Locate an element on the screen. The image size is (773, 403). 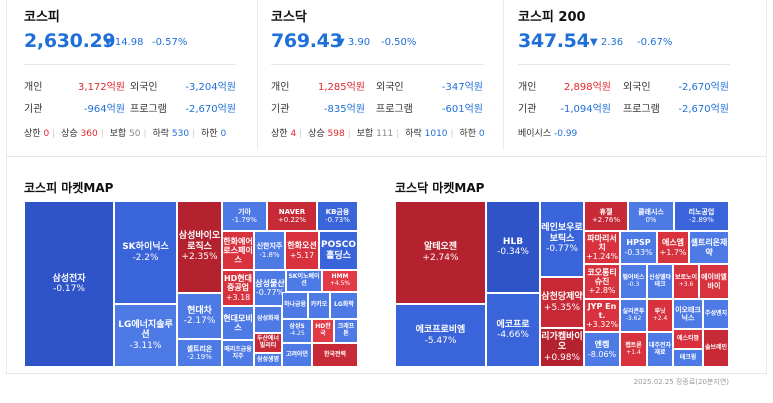
market-breadth: 상한 4 | 상승 598 | 보합 111 | 하락 1010 | 하한 0 is located at coordinates (378, 134).